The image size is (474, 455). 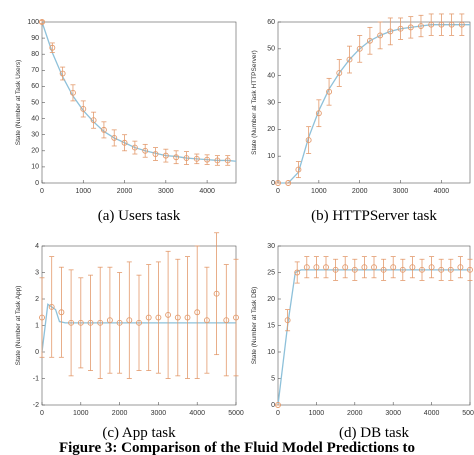 What do you see at coordinates (254, 326) in the screenshot?
I see `y-axis-label: State (Number at Task DB)` at bounding box center [254, 326].